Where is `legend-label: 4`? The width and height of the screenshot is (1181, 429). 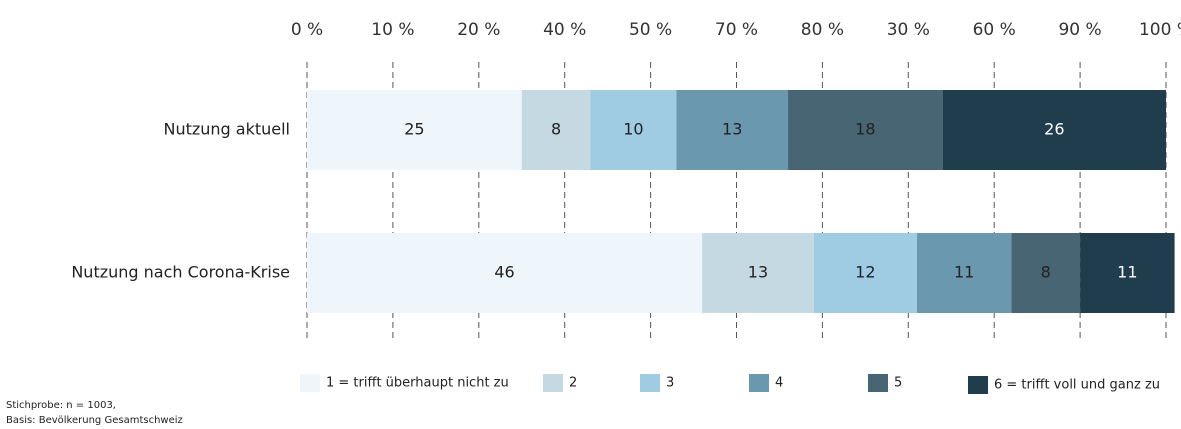 legend-label: 4 is located at coordinates (779, 383).